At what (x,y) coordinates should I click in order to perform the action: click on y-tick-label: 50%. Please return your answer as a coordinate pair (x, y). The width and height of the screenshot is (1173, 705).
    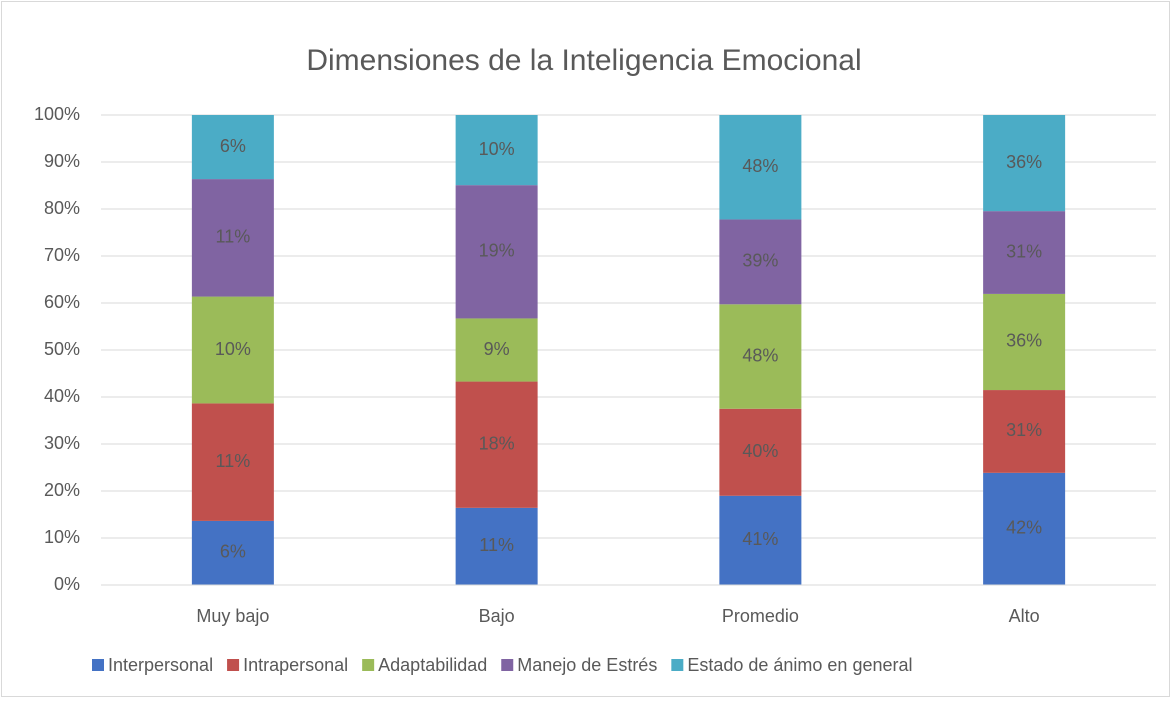
    Looking at the image, I should click on (62, 349).